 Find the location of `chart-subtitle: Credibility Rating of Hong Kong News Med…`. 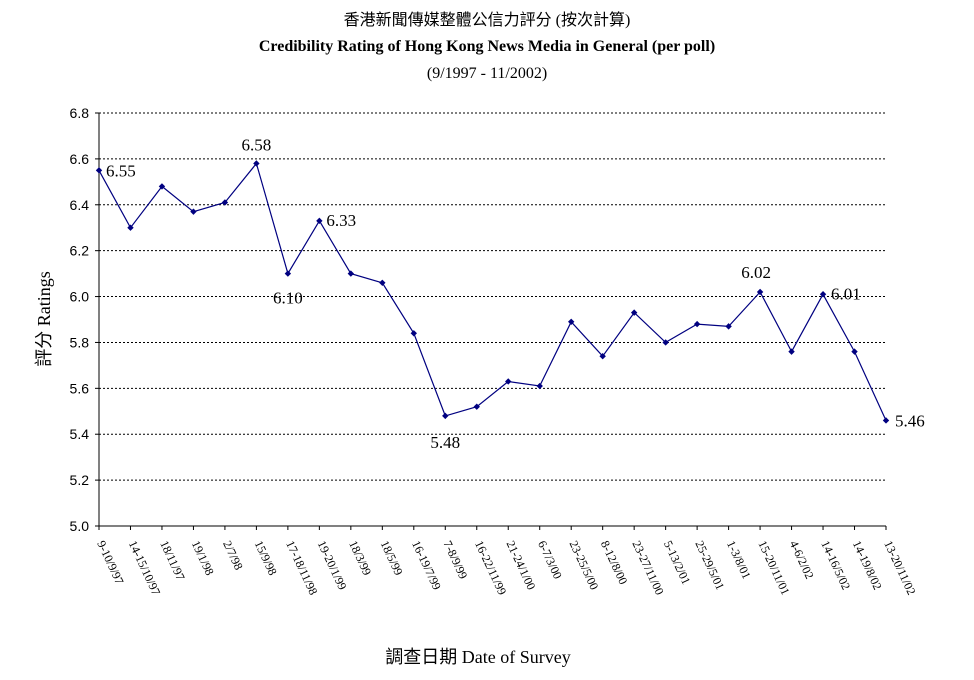

chart-subtitle: Credibility Rating of Hong Kong News Med… is located at coordinates (487, 46).